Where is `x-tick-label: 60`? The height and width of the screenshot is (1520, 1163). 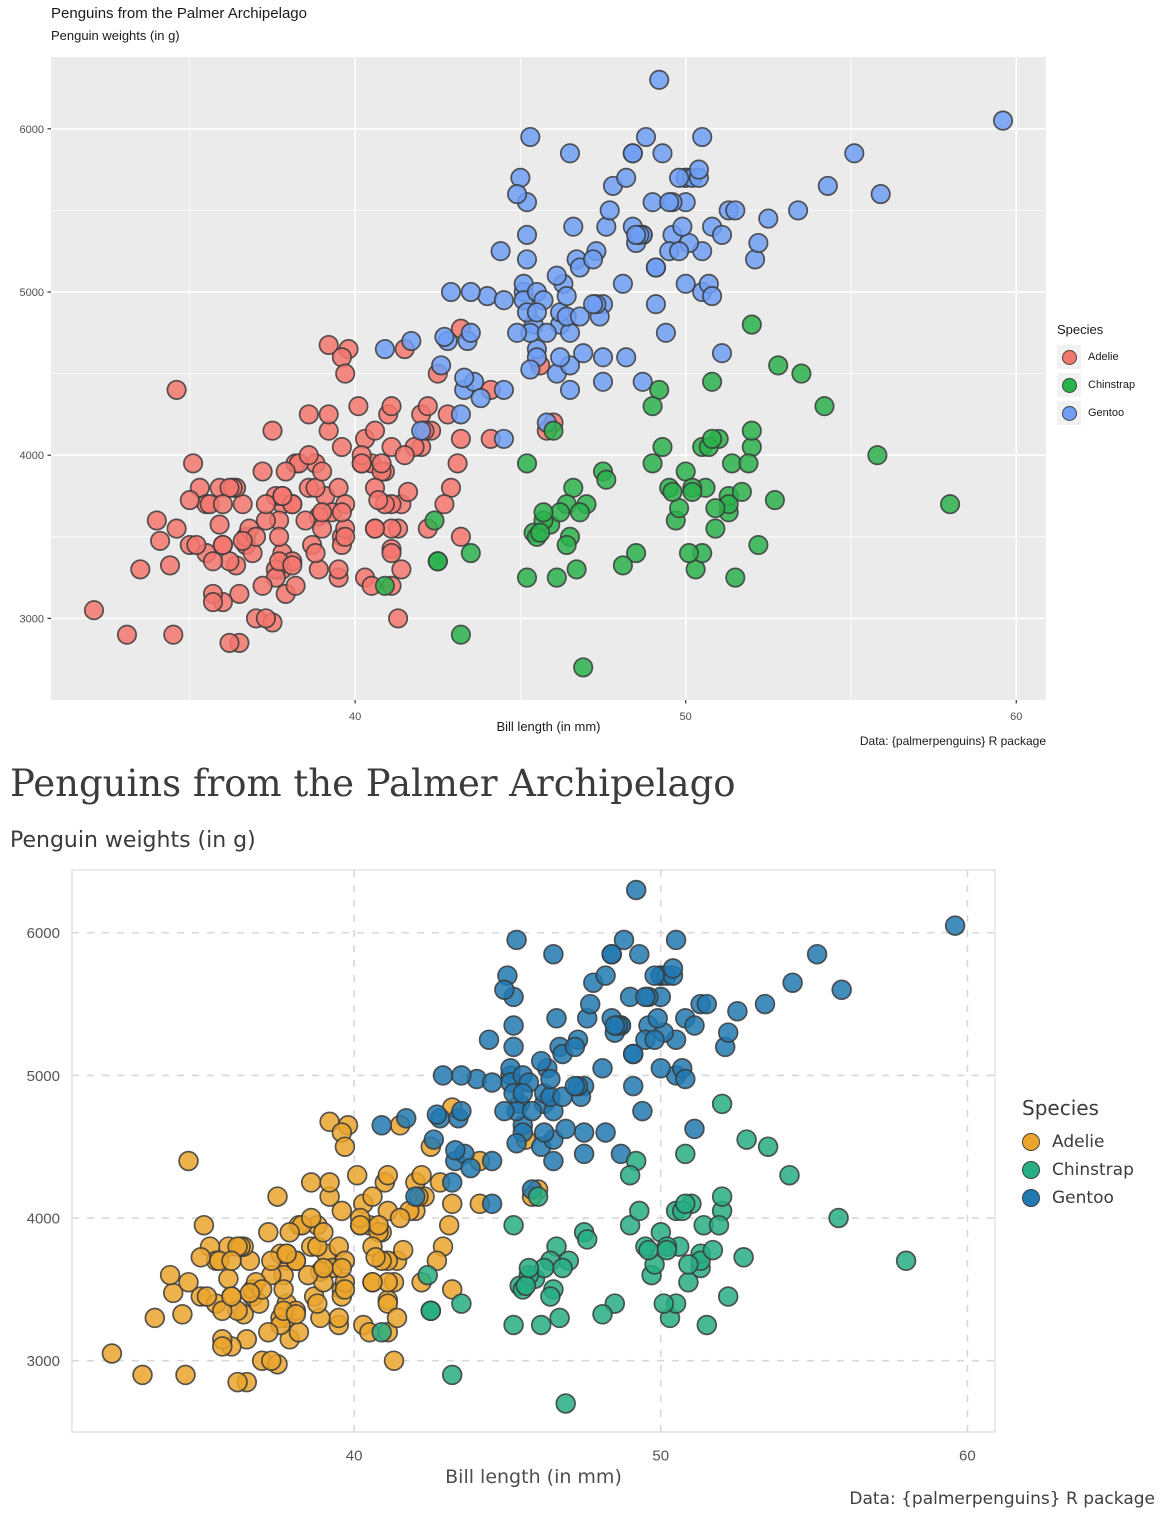 x-tick-label: 60 is located at coordinates (967, 1455).